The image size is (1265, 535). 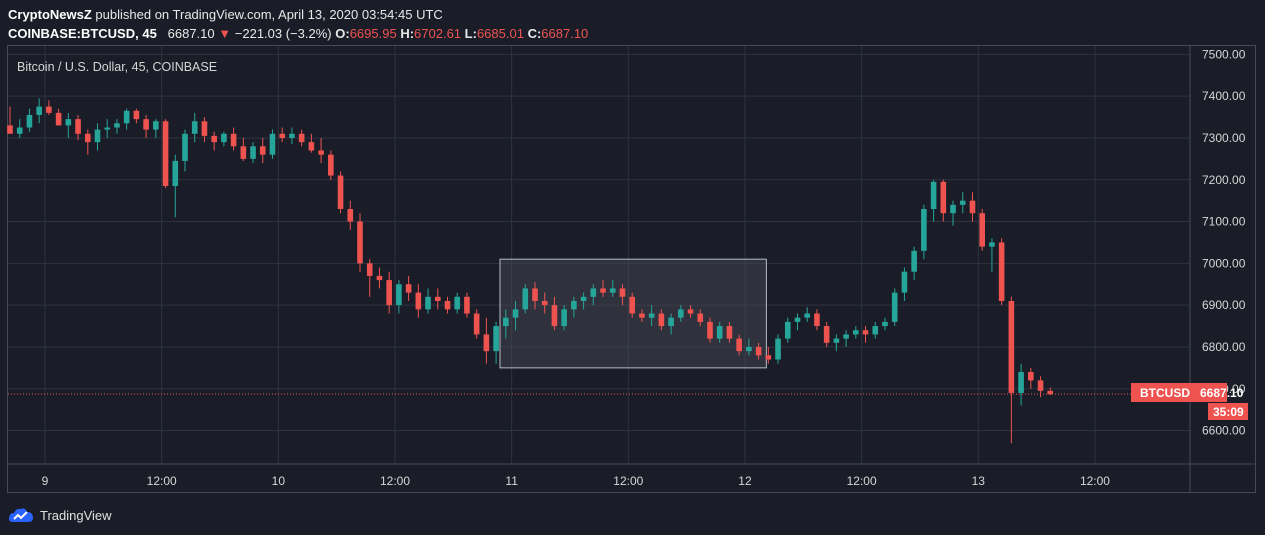 I want to click on time-axis: 9 12:00 10 12:00 11 12:00 12 12:00 13 12:00, so click(x=576, y=481).